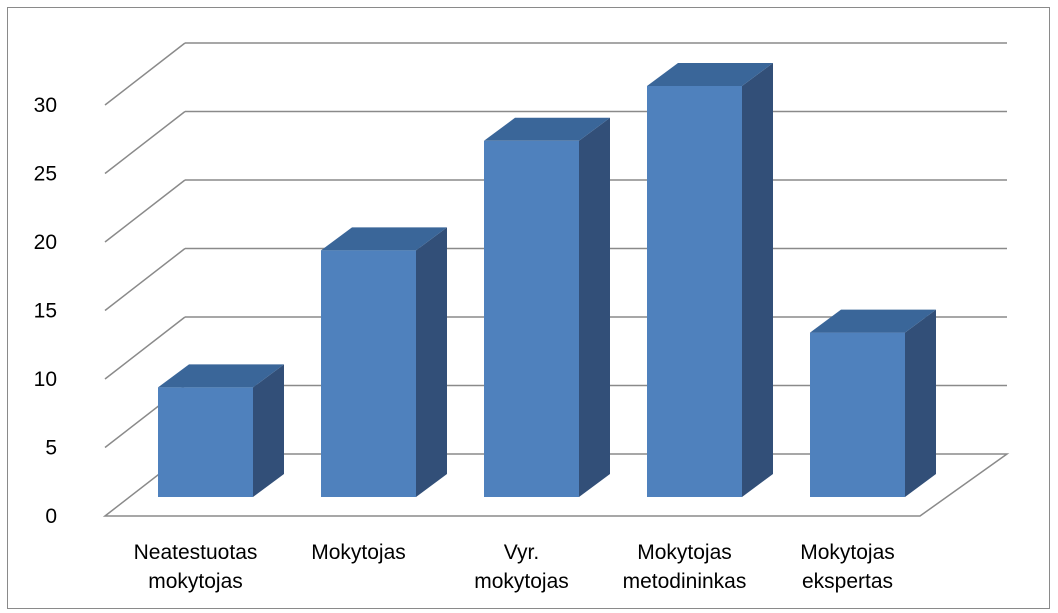  I want to click on y-axis-ticks: 0 5 10 15 20 25 30, so click(45, 311).